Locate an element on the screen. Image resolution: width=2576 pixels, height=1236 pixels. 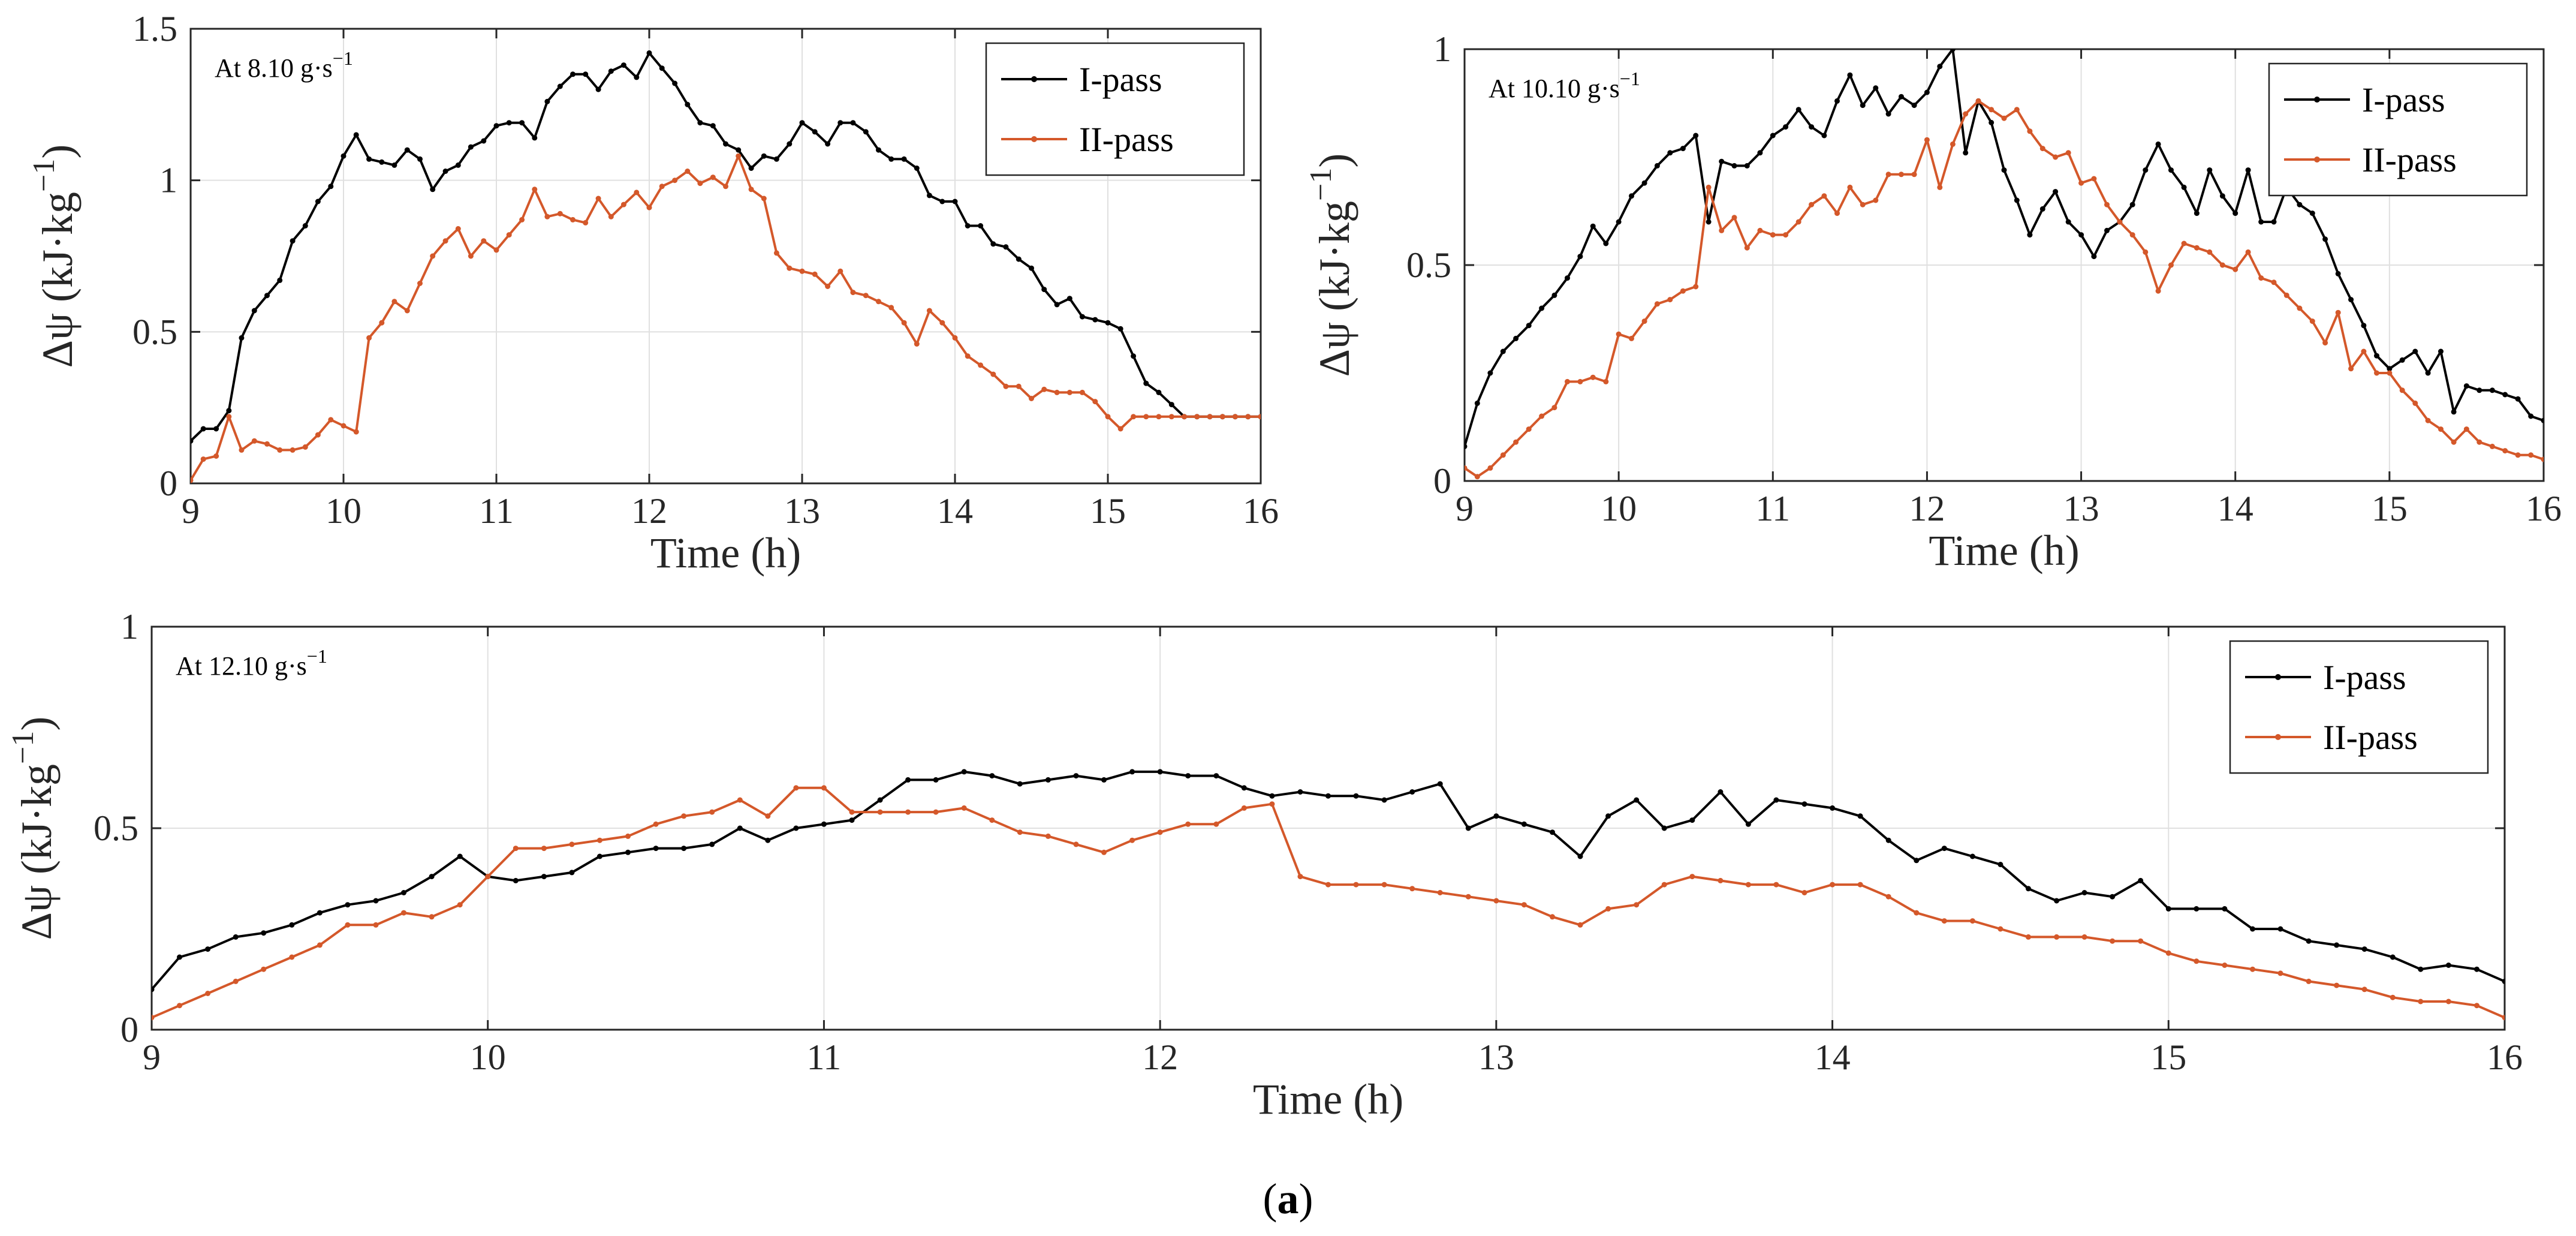
legend: I-pass II-pass is located at coordinates (2398, 129).